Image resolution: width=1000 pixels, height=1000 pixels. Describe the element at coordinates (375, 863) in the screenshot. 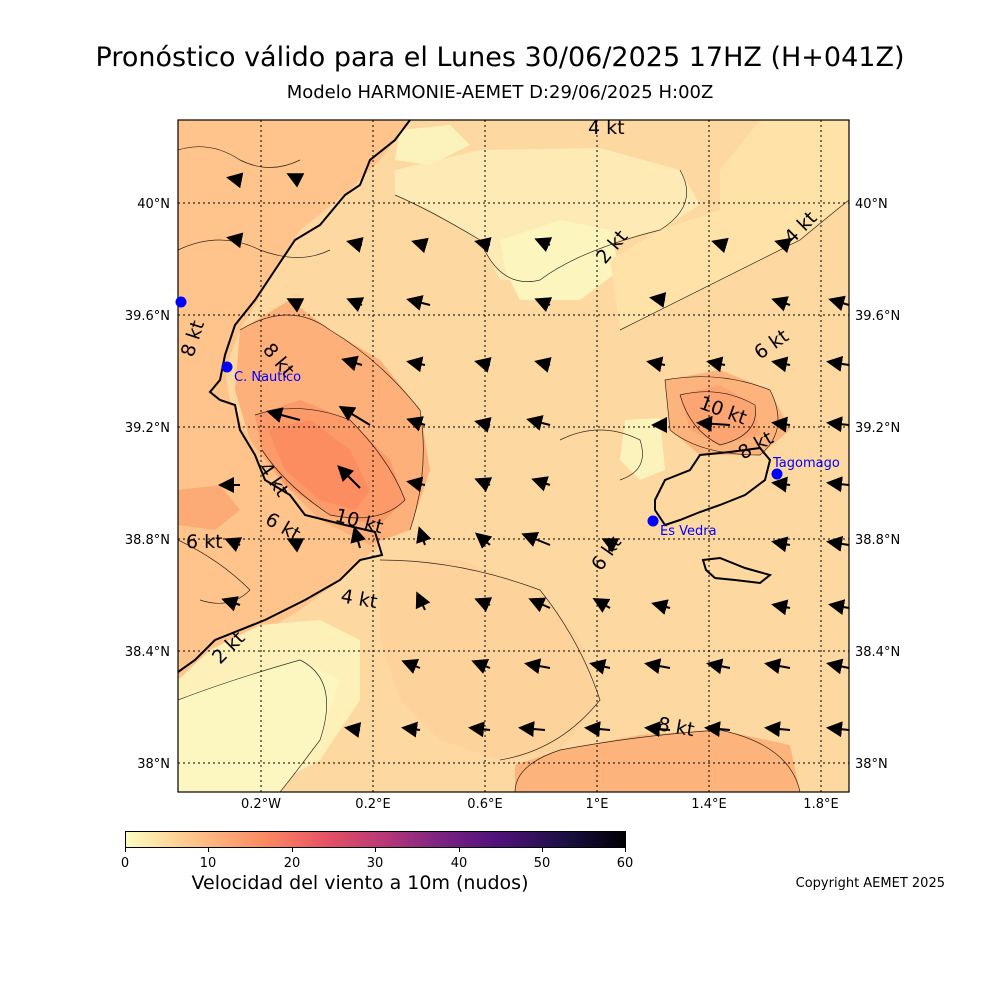

I see `colorbar-tick-label: 30` at that location.